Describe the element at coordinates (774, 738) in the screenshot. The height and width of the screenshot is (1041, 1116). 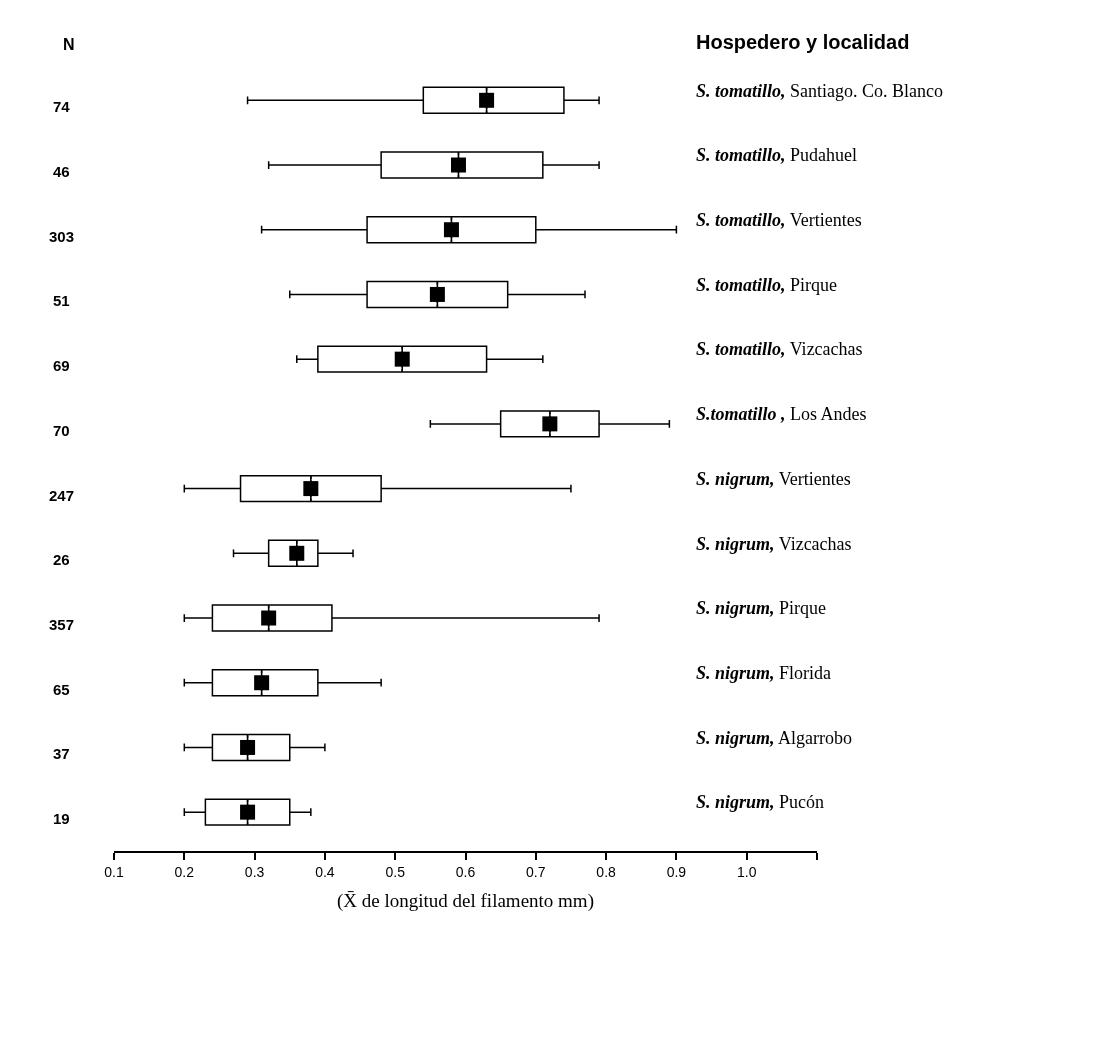
I see `y-tick-label: S. nigrum, Algarrobo` at that location.